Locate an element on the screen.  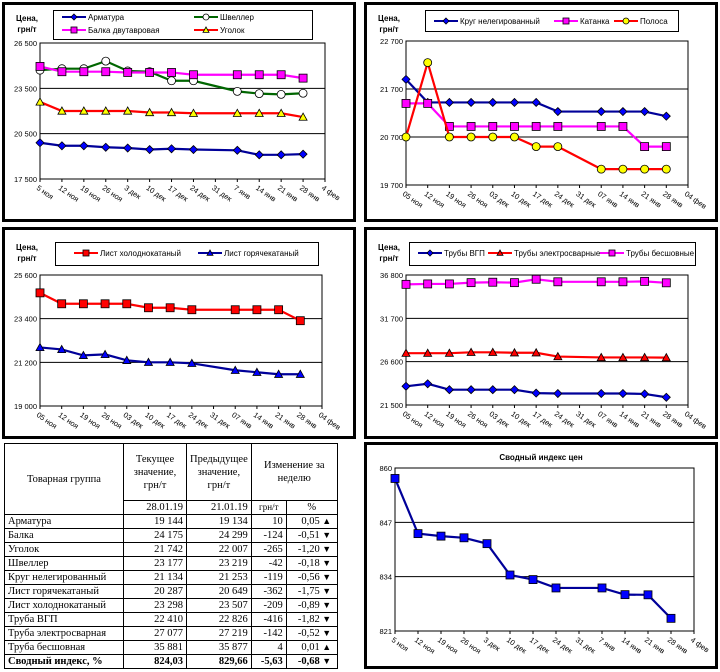
y-tick-label: 860 is located at coordinates (385, 468).